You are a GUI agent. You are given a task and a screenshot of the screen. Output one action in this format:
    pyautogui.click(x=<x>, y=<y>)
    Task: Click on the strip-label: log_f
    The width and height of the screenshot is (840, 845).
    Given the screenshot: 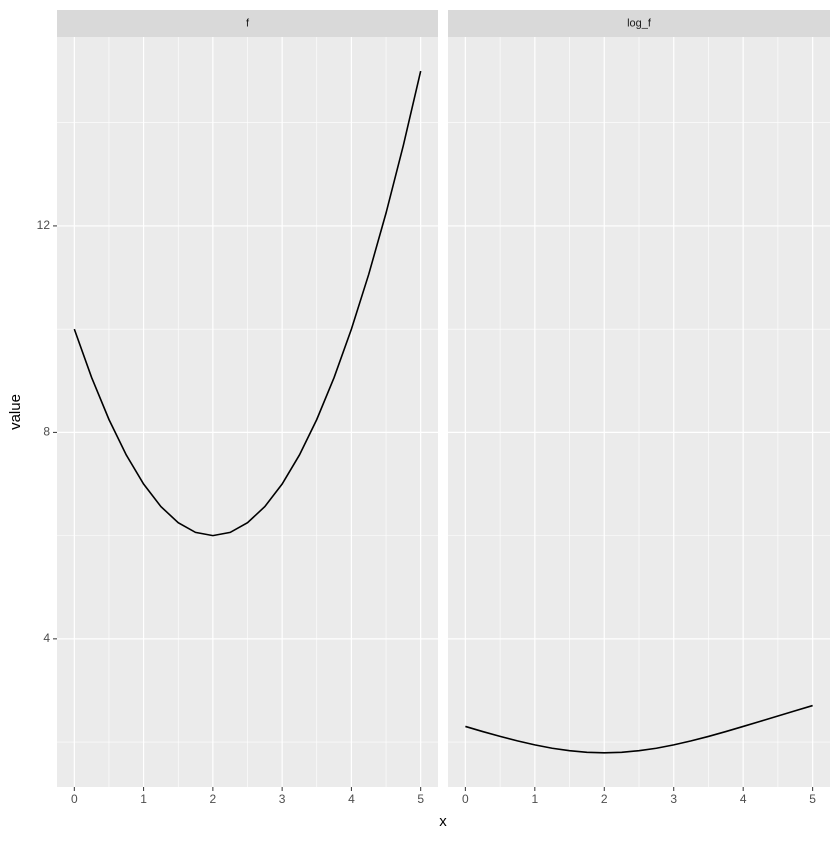 What is the action you would take?
    pyautogui.click(x=639, y=23)
    